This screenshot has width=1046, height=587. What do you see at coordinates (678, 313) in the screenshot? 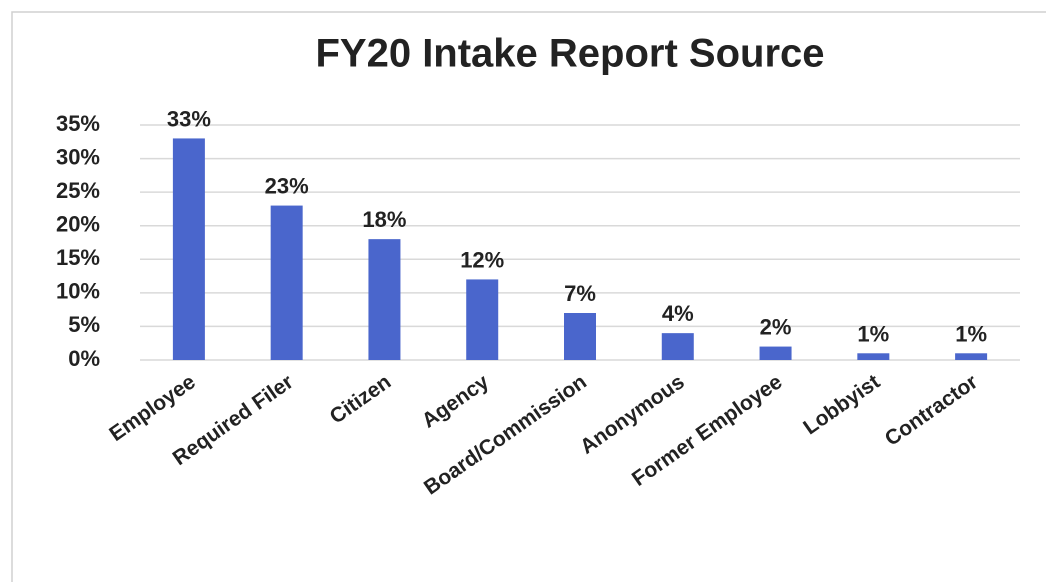
I see `data-label: 4%` at bounding box center [678, 313].